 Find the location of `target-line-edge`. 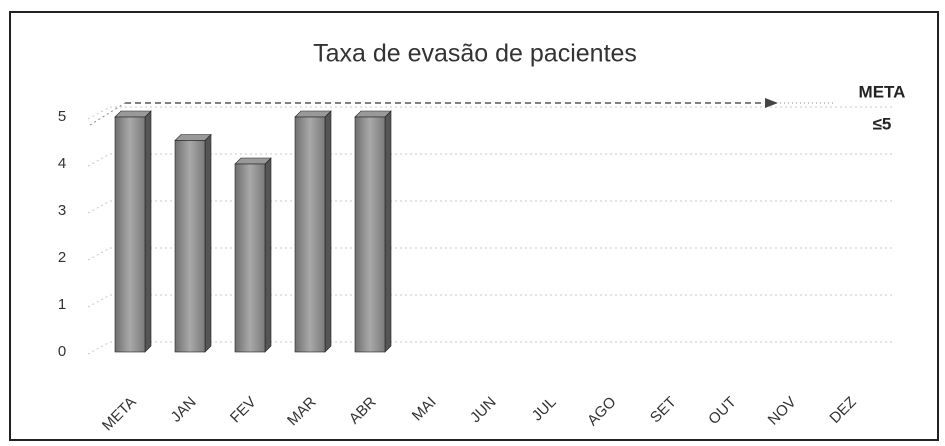

target-line-edge is located at coordinates (107, 114).